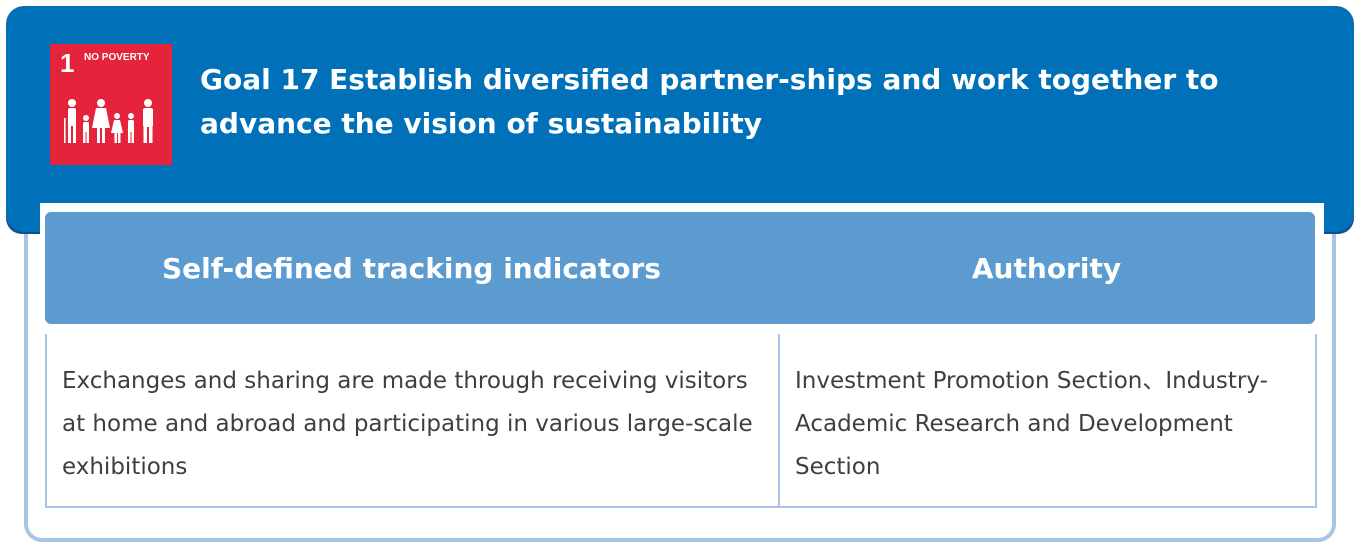  What do you see at coordinates (411, 268) in the screenshot?
I see `header-indicators: Self-defined tracking indicators` at bounding box center [411, 268].